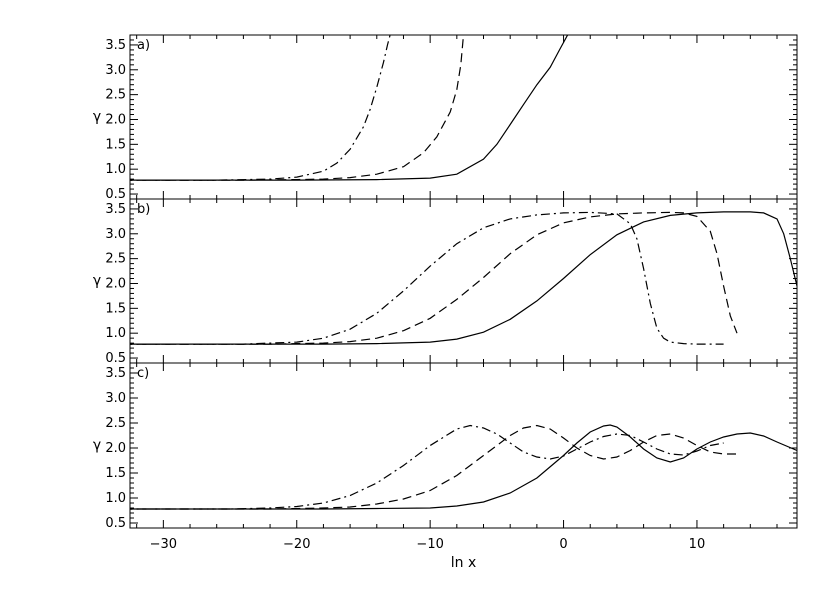 This screenshot has height=594, width=830. I want to click on x-tick-label: 0, so click(563, 544).